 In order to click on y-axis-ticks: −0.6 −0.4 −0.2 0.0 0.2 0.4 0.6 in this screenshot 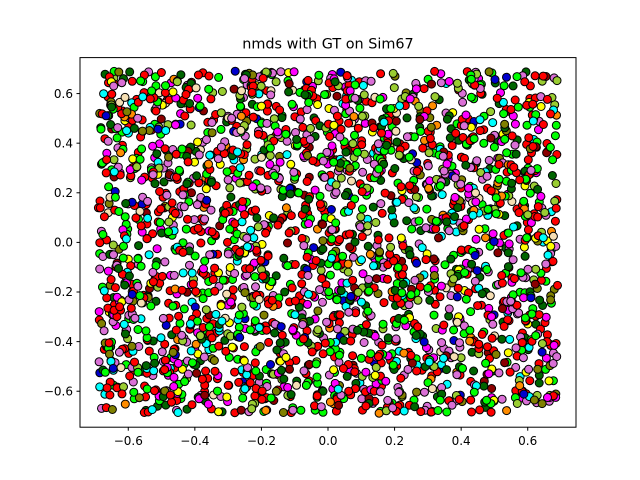, I will do `click(62, 242)`.